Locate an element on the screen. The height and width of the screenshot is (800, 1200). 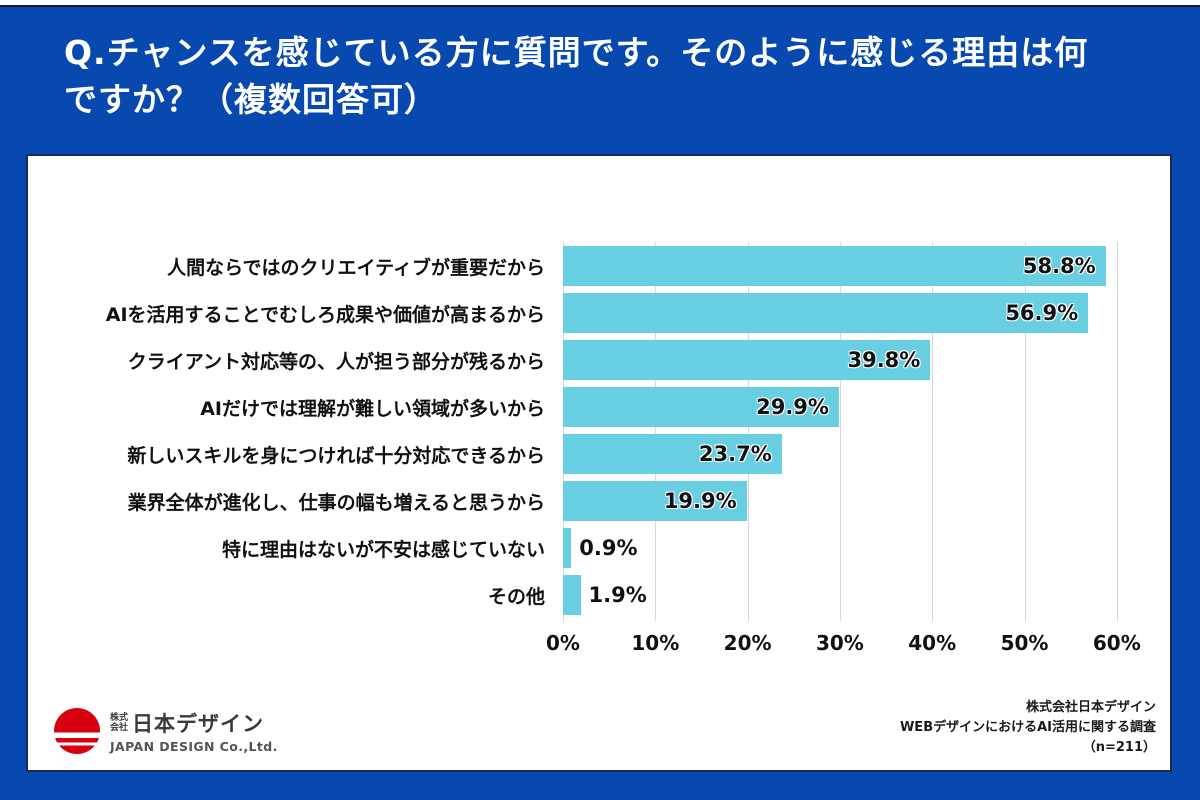
value-label: 29.9% is located at coordinates (792, 407).